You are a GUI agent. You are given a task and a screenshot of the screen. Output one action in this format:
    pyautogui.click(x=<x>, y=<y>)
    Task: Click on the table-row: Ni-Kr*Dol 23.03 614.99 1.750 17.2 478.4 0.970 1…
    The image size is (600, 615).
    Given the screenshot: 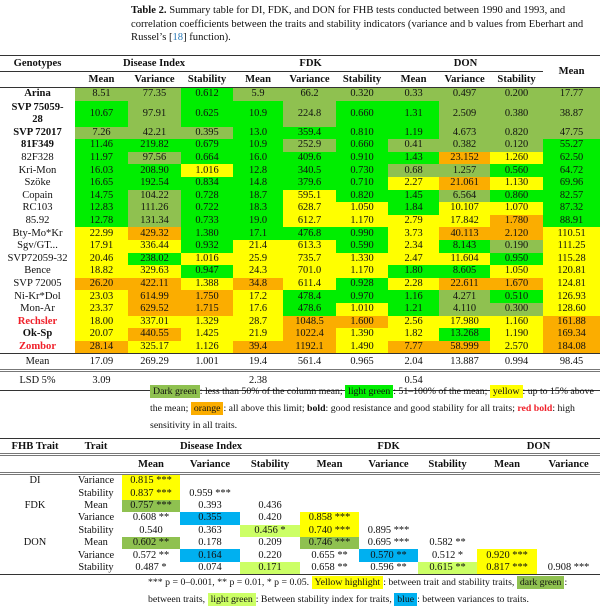 What is the action you would take?
    pyautogui.click(x=300, y=296)
    